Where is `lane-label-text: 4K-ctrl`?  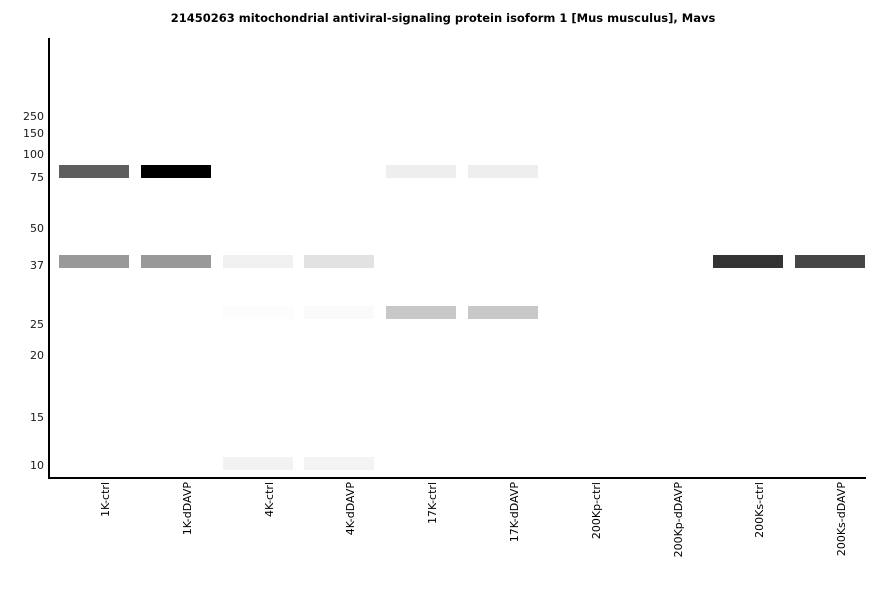 lane-label-text: 4K-ctrl is located at coordinates (269, 499).